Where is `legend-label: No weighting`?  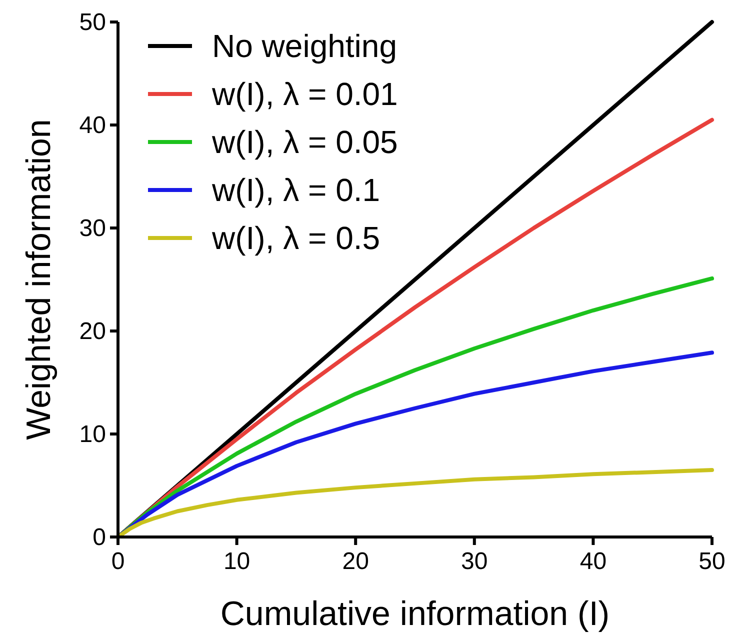
legend-label: No weighting is located at coordinates (304, 46).